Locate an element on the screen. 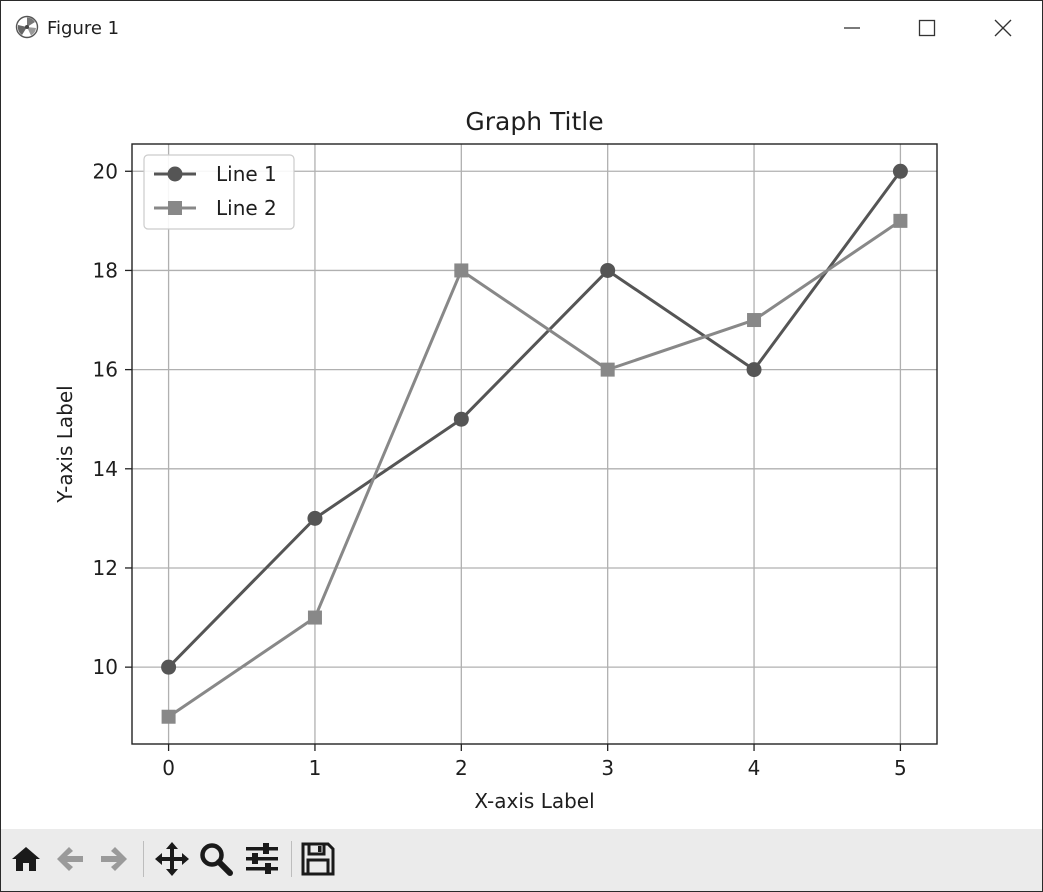 This screenshot has width=1043, height=892. magnifier-icon is located at coordinates (216, 859).